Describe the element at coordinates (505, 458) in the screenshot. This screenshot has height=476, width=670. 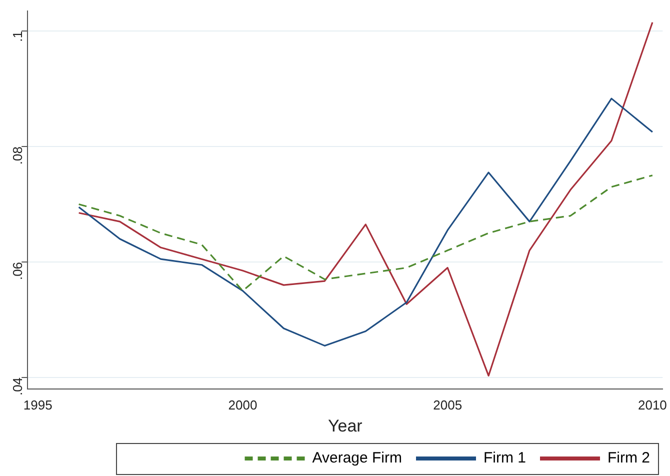
I see `legend-label: Firm 1` at that location.